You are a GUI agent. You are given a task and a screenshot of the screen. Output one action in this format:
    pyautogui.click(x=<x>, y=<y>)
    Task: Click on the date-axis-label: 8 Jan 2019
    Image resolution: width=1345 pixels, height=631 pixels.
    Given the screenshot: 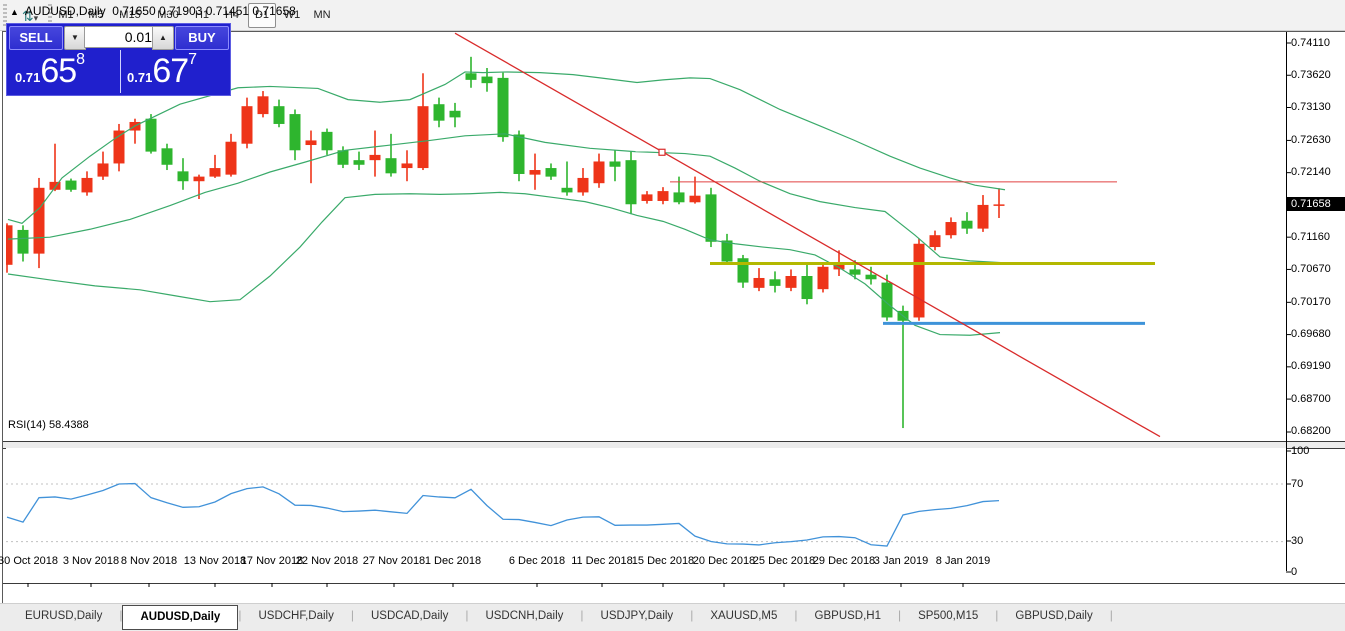 What is the action you would take?
    pyautogui.click(x=963, y=561)
    